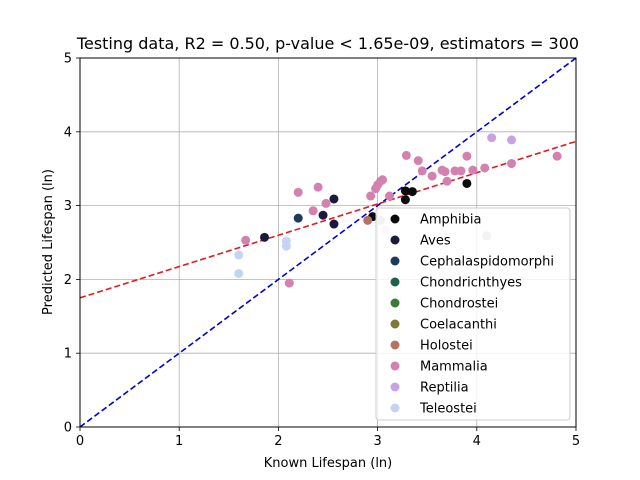 The height and width of the screenshot is (480, 640). Describe the element at coordinates (68, 280) in the screenshot. I see `y-tick-label: 2` at that location.